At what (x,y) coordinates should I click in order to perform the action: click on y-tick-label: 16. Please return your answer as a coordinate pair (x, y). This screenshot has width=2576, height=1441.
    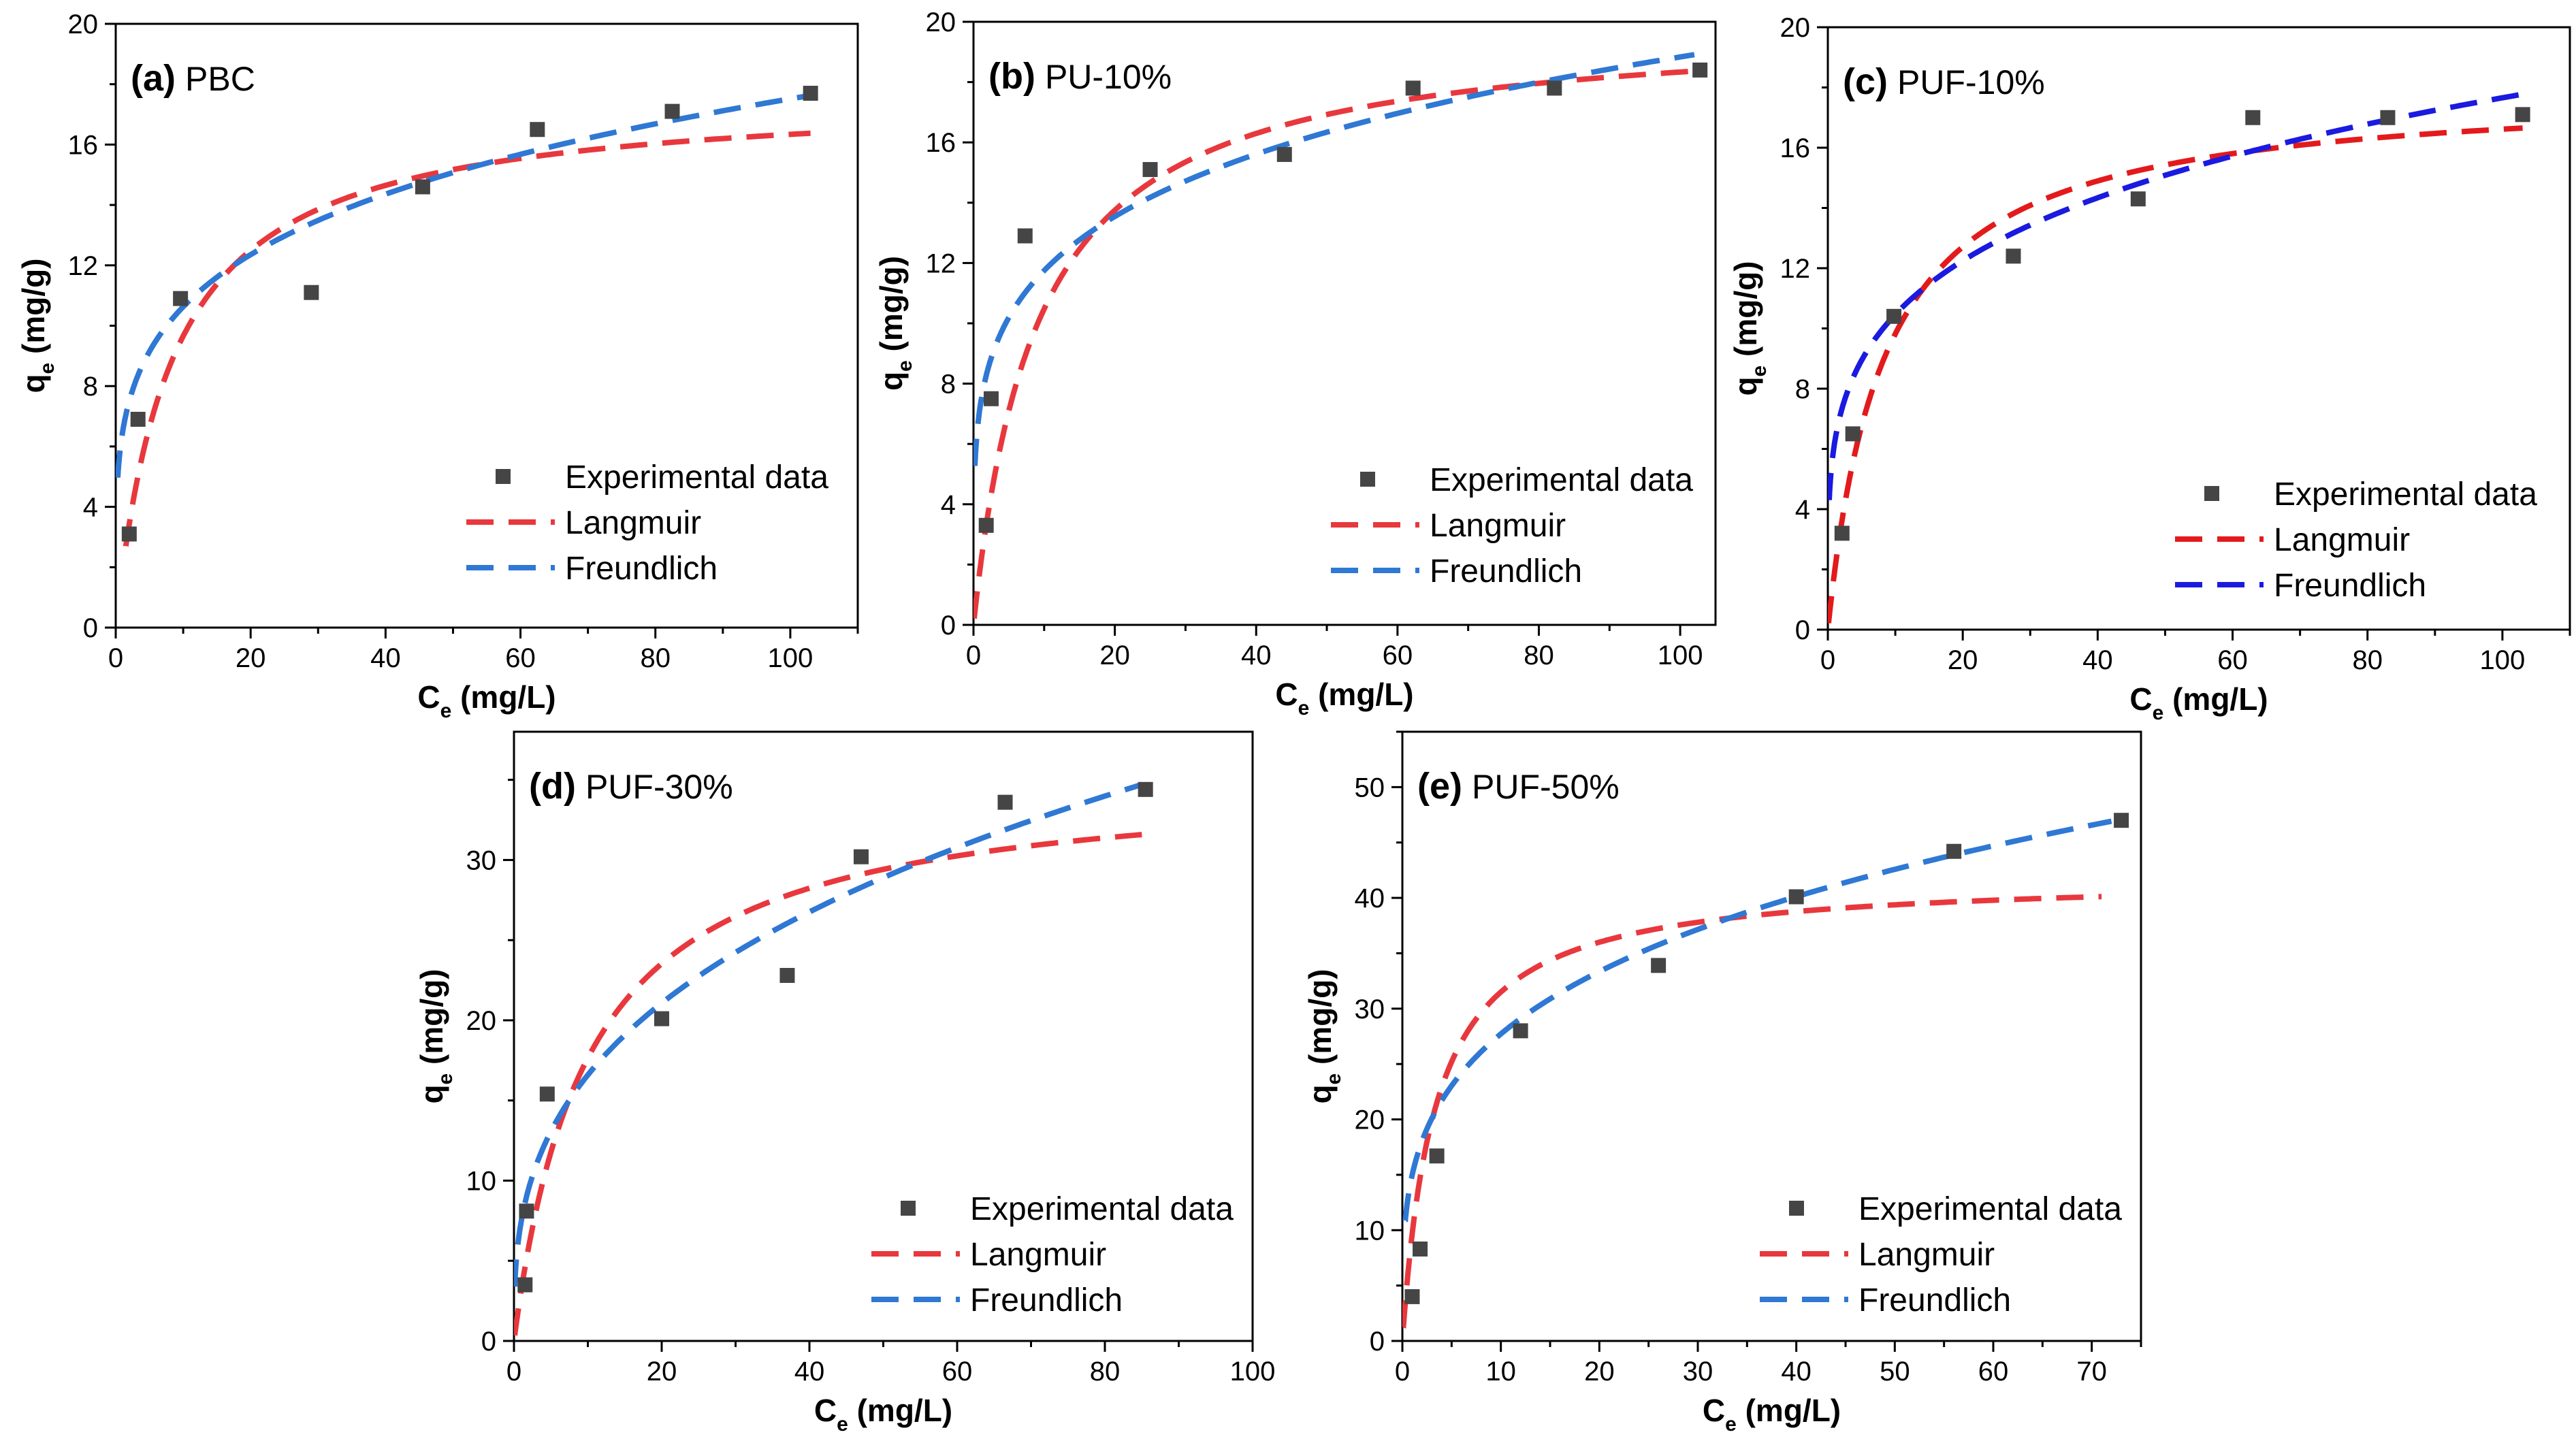
    Looking at the image, I should click on (84, 145).